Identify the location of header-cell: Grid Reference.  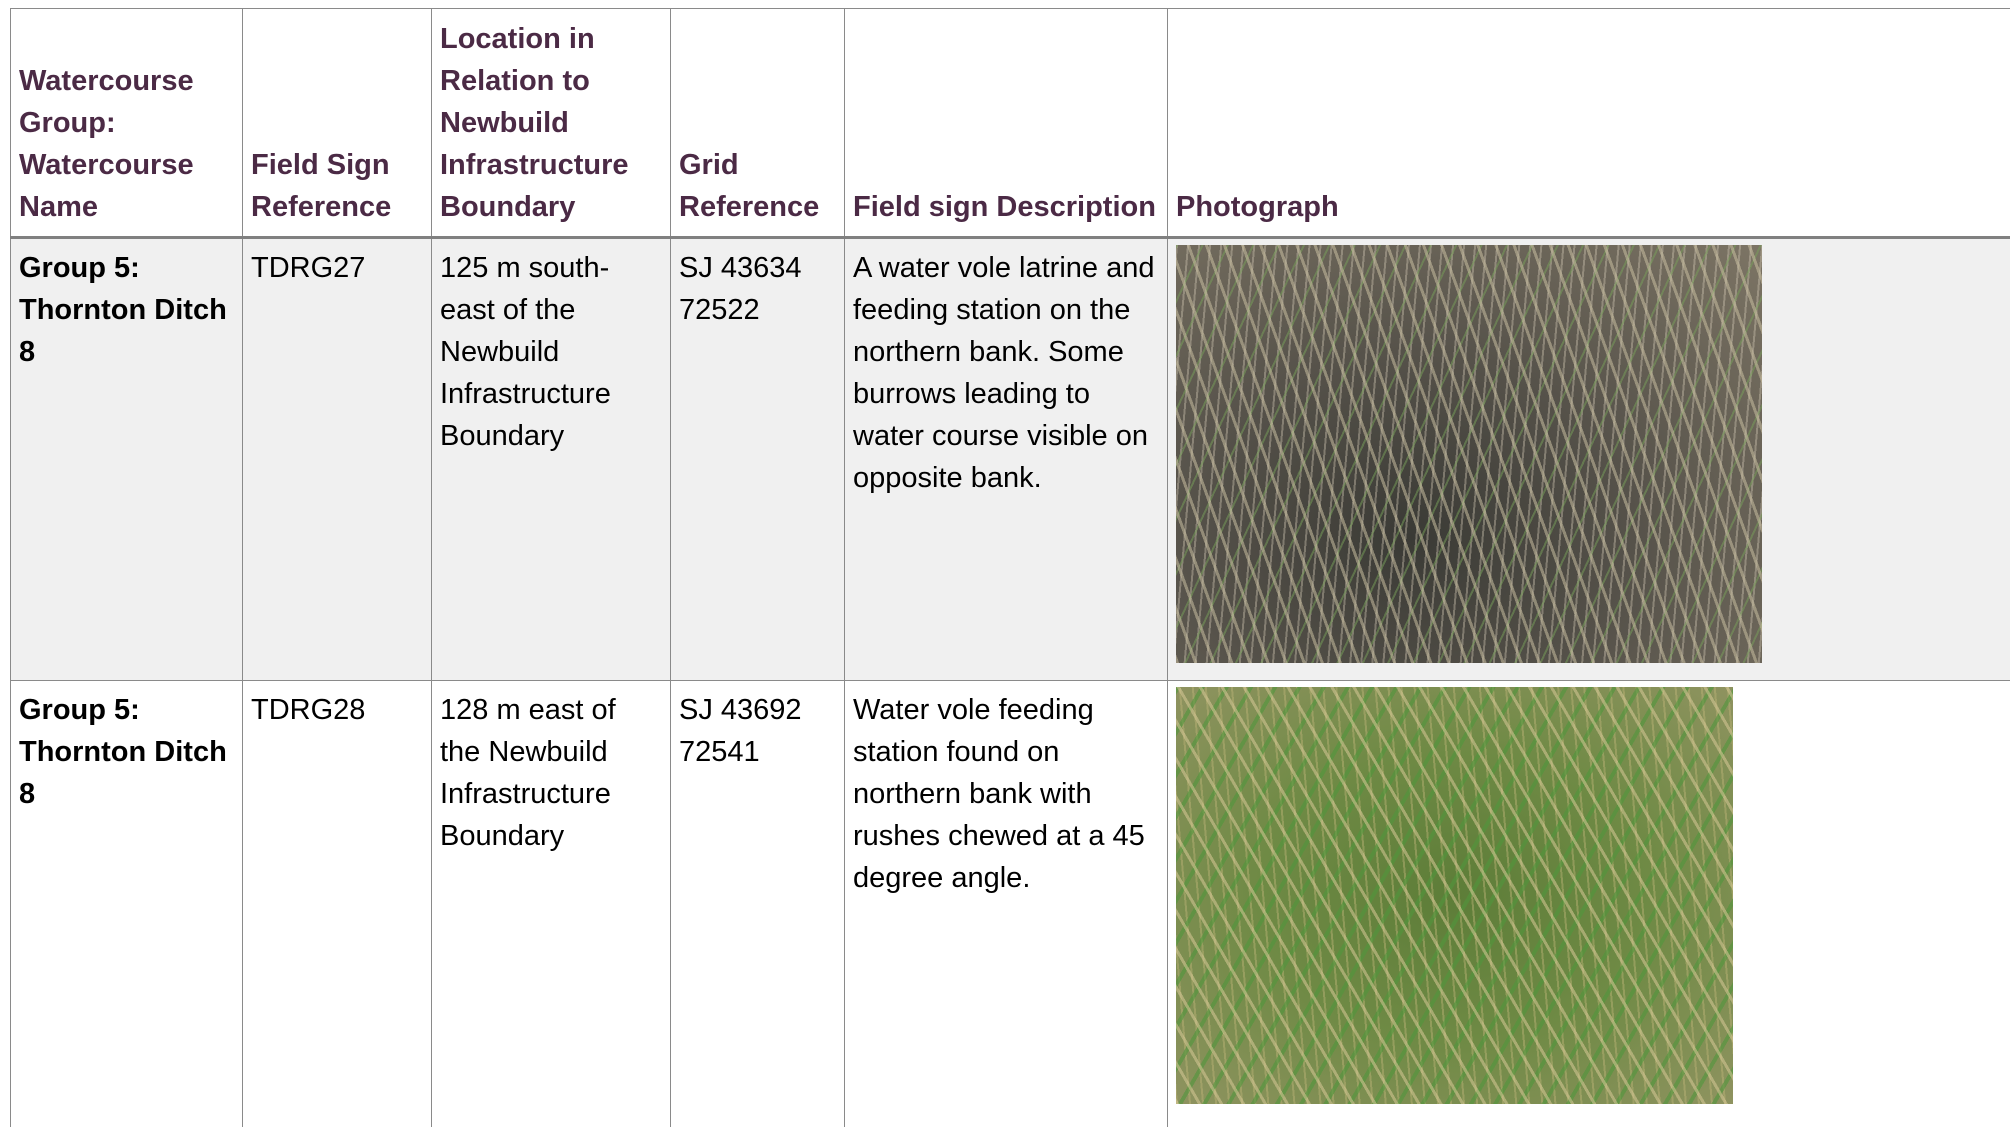
(758, 123).